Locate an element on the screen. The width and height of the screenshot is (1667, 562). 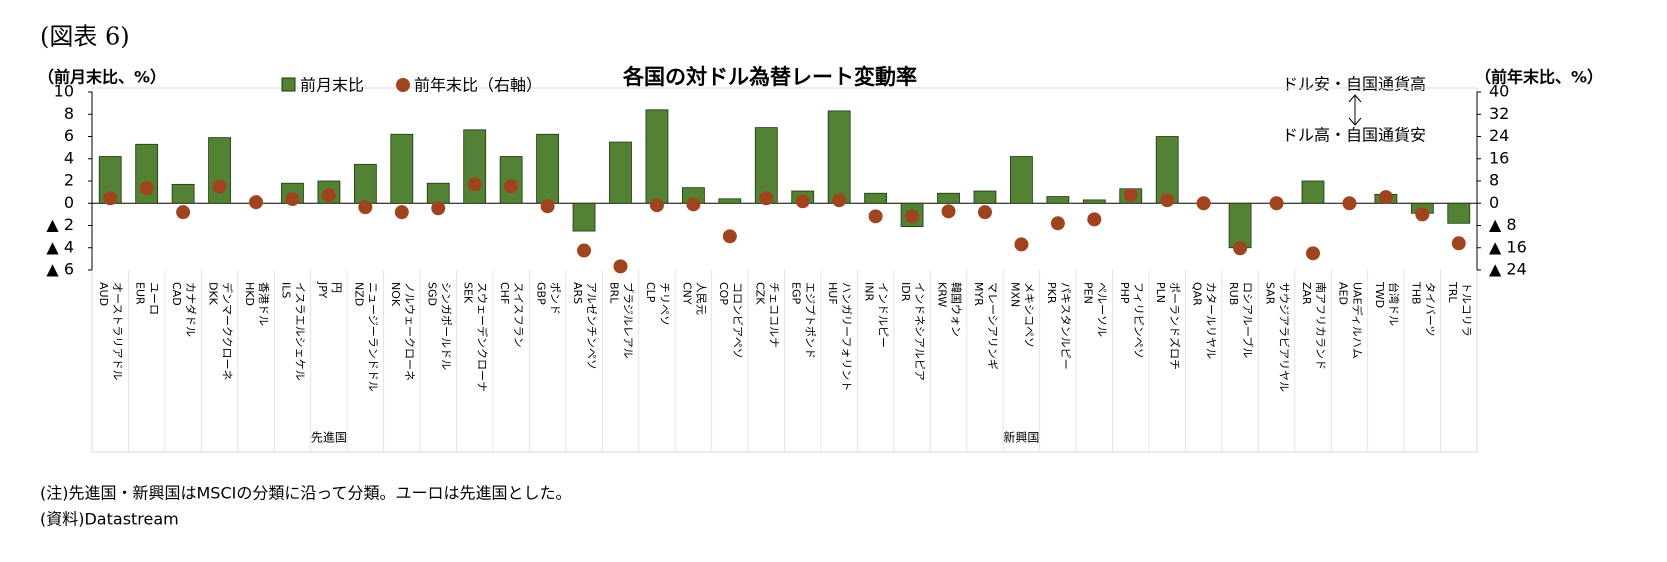
y2-tick-label: 8 is located at coordinates (1494, 180).